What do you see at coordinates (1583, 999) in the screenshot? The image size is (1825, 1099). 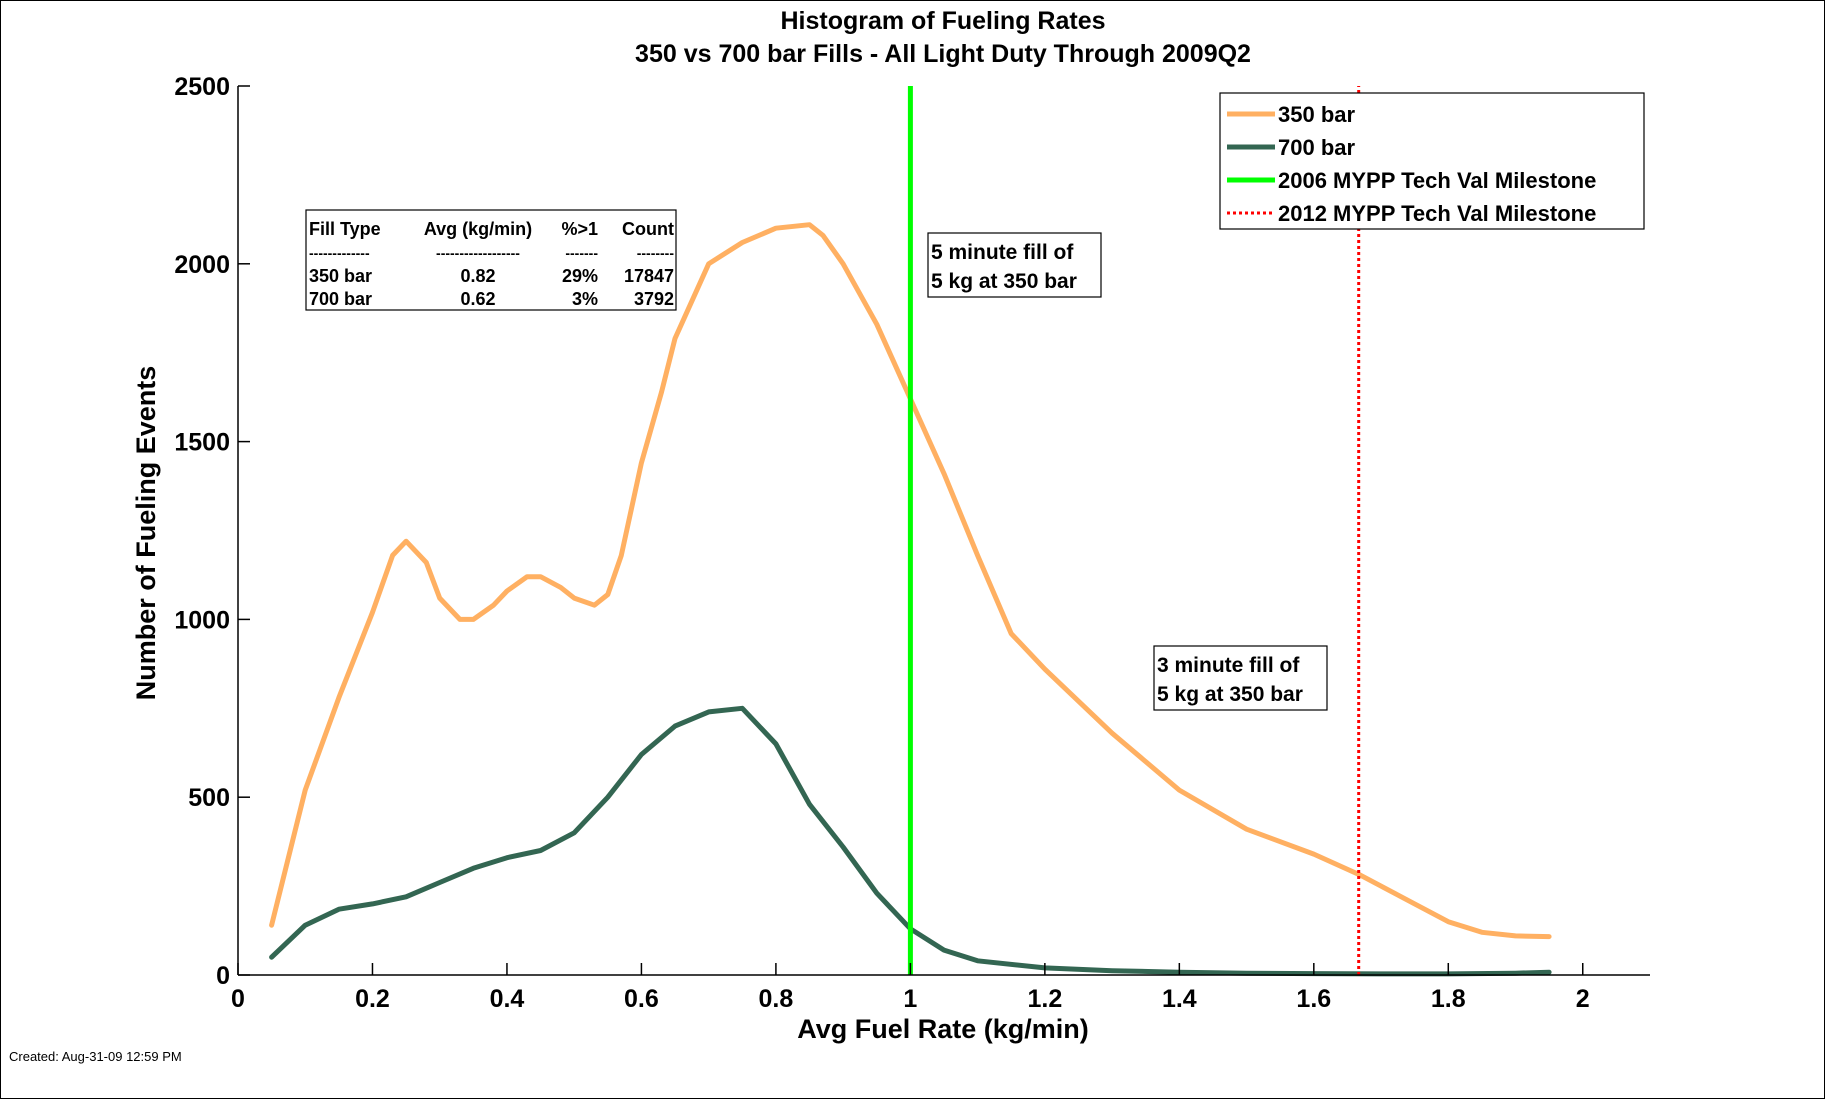 I see `x-tick-label: 2` at bounding box center [1583, 999].